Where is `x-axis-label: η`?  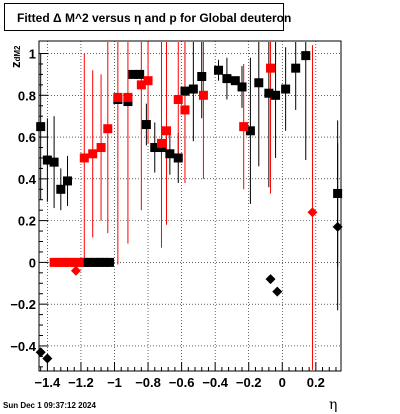
x-axis-label: η is located at coordinates (333, 405).